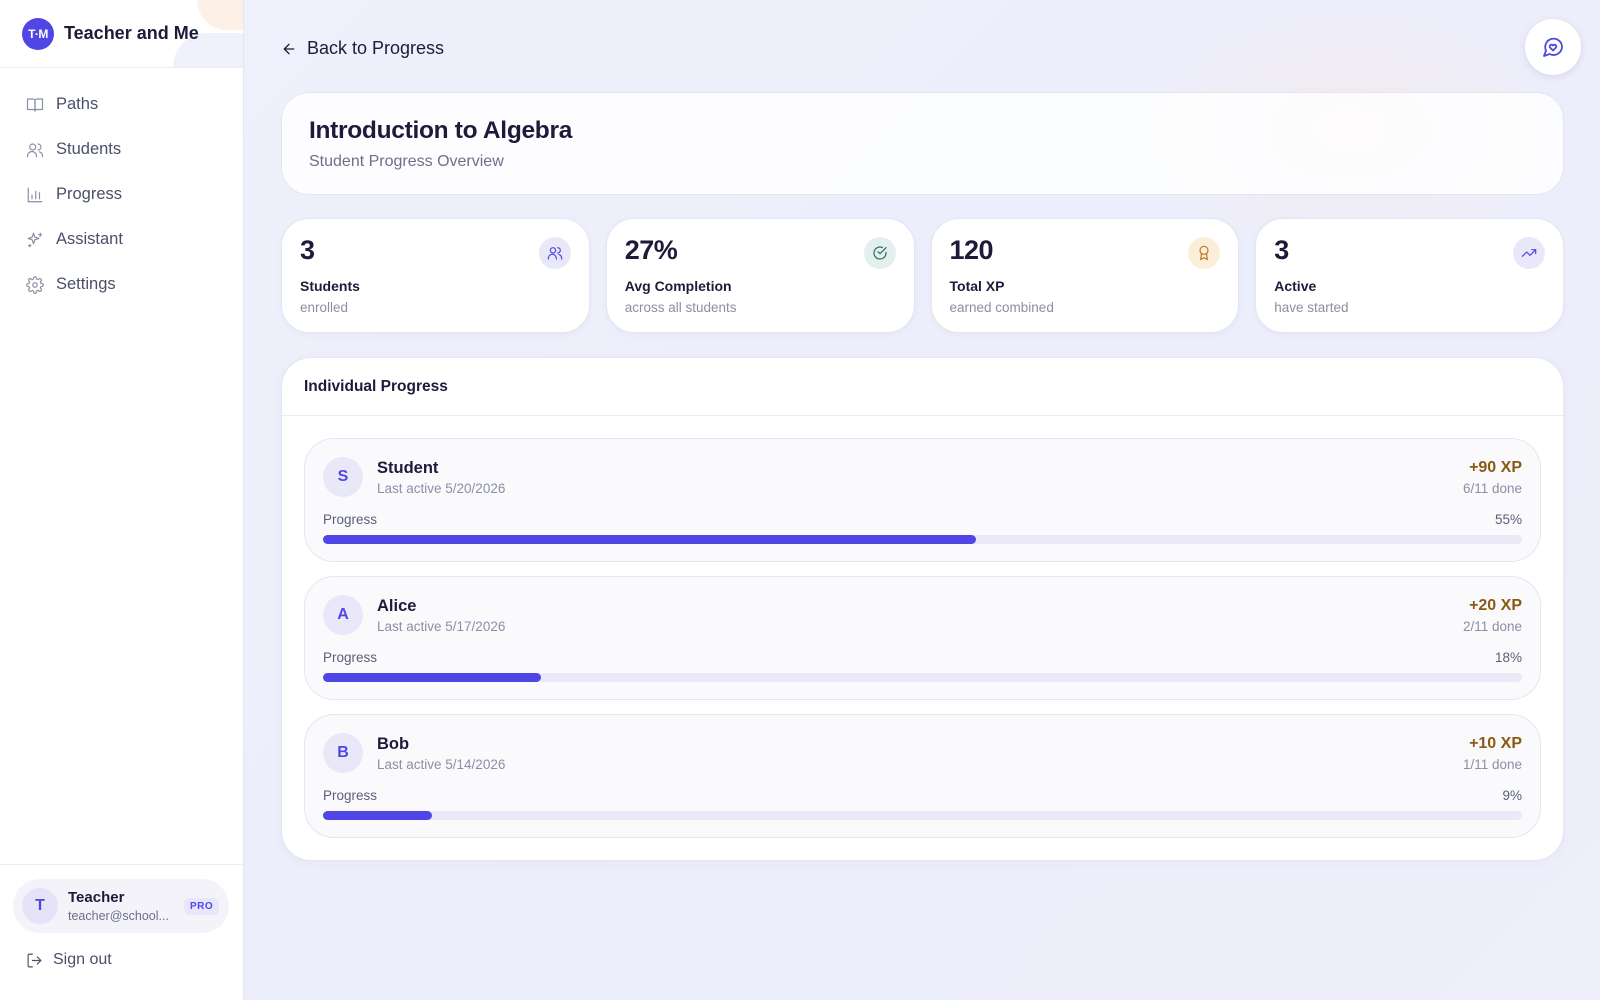 The height and width of the screenshot is (1000, 1600). Describe the element at coordinates (121, 284) in the screenshot. I see `sidebar-item-settings: Settings` at that location.